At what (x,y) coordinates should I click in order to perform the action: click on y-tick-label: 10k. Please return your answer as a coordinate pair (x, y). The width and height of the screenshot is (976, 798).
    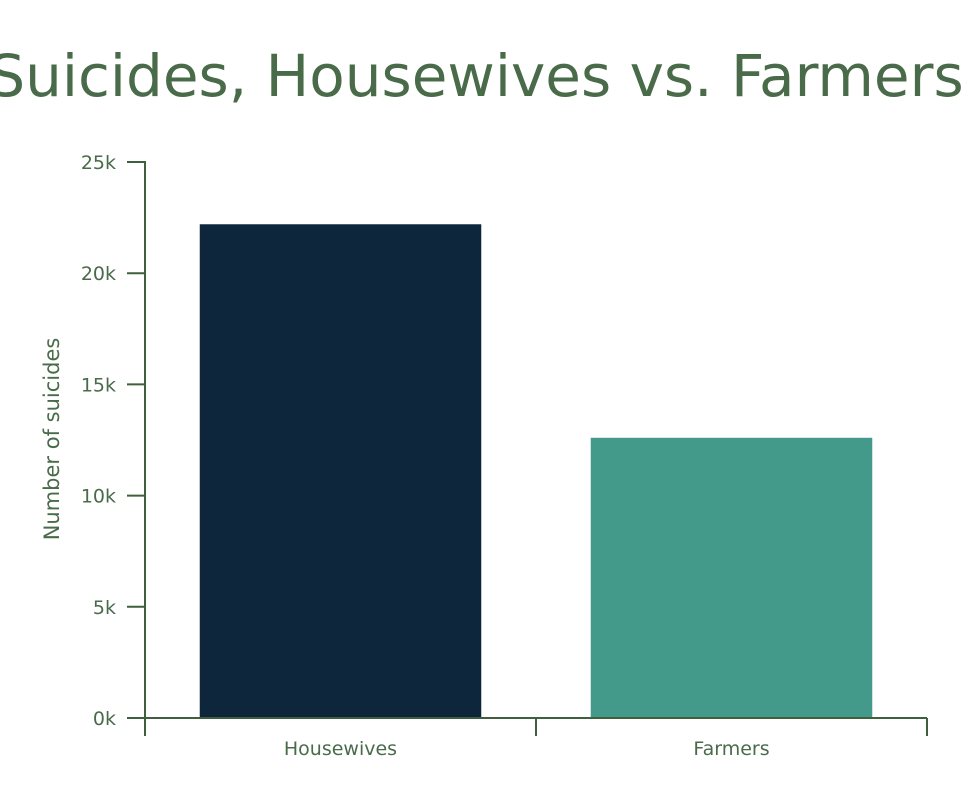
    Looking at the image, I should click on (98, 497).